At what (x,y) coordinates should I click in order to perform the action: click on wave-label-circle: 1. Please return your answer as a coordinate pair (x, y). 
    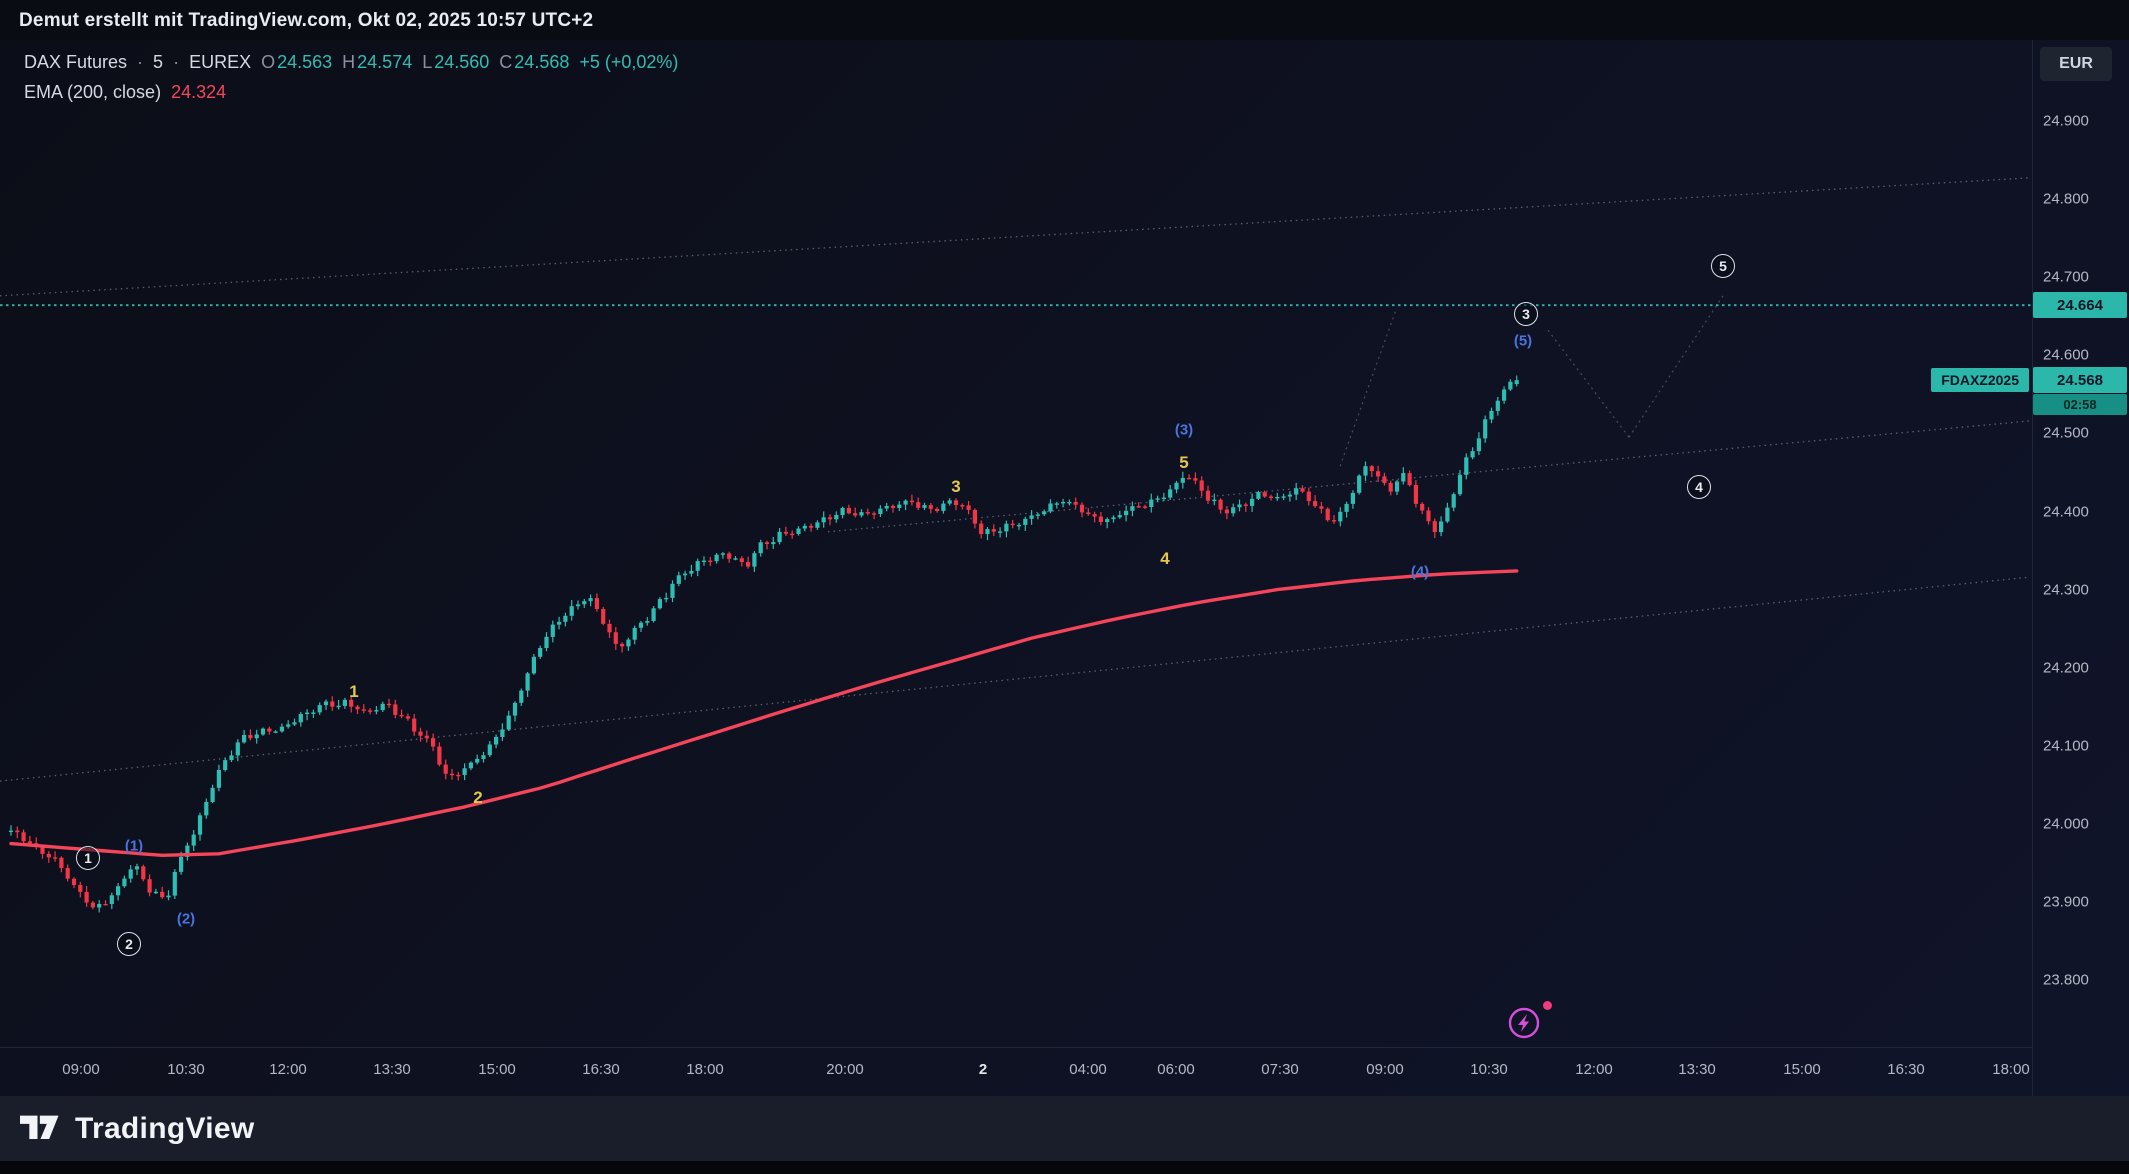
    Looking at the image, I should click on (88, 857).